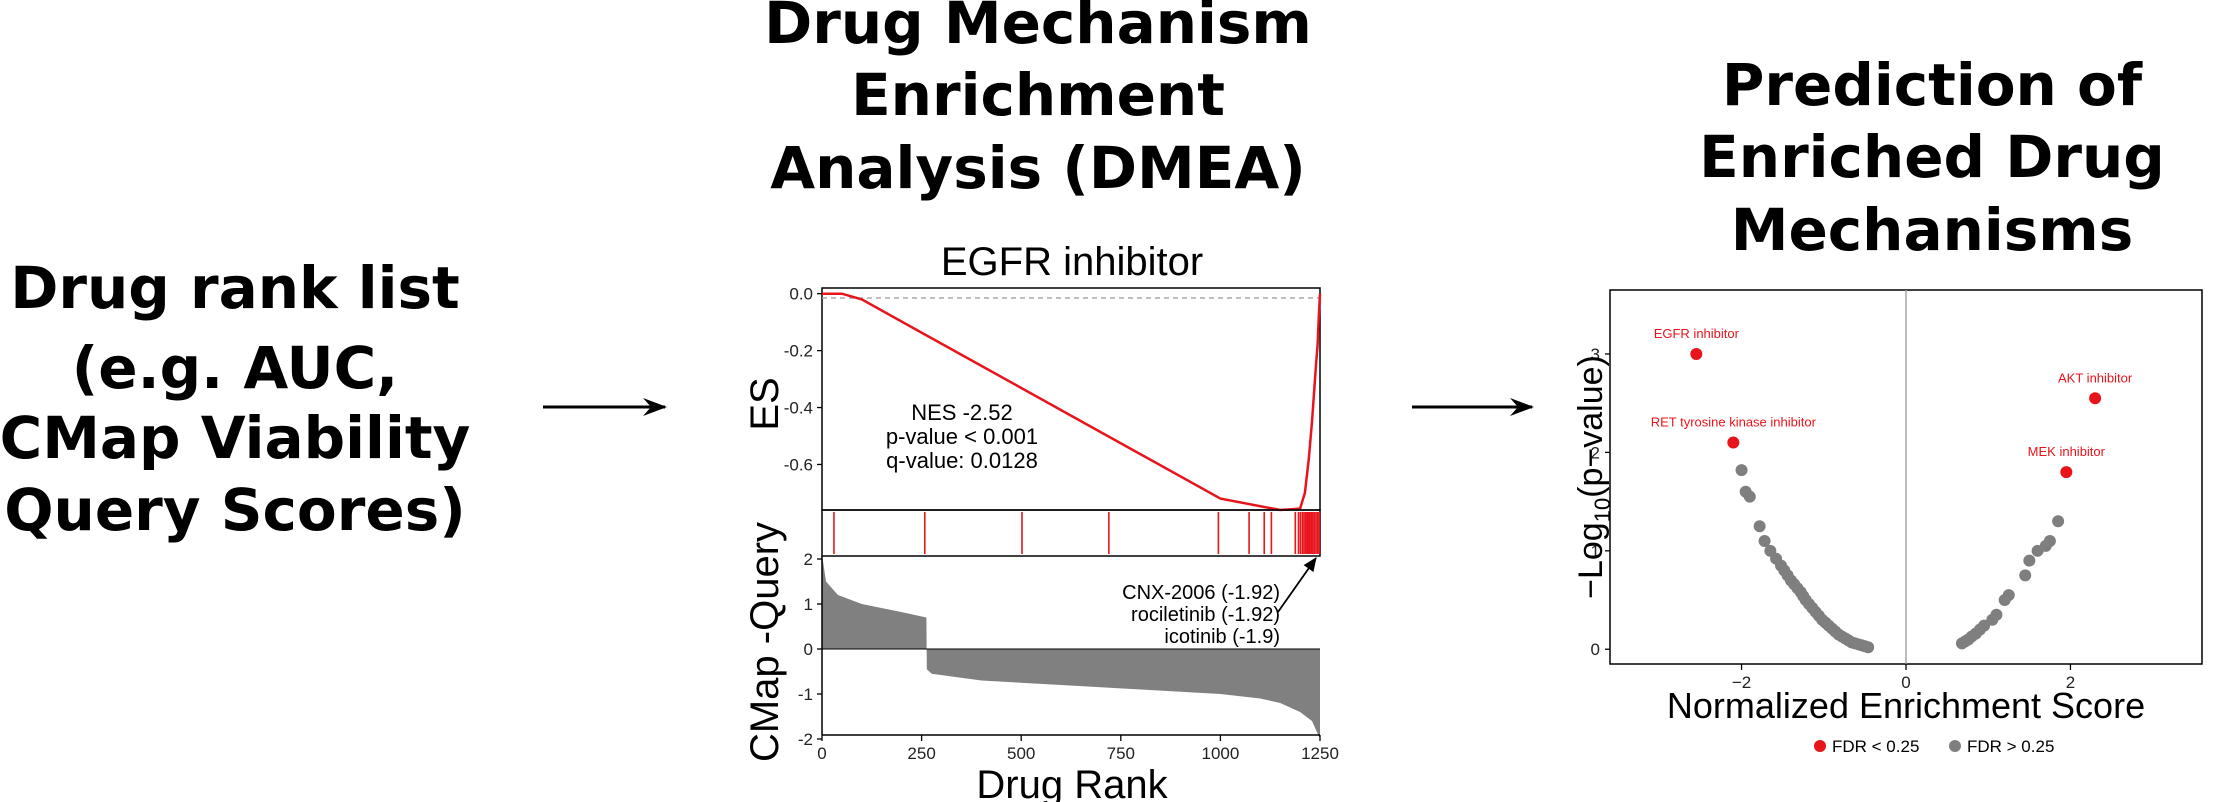  I want to click on es-ytick-label: -0.6, so click(798, 464).